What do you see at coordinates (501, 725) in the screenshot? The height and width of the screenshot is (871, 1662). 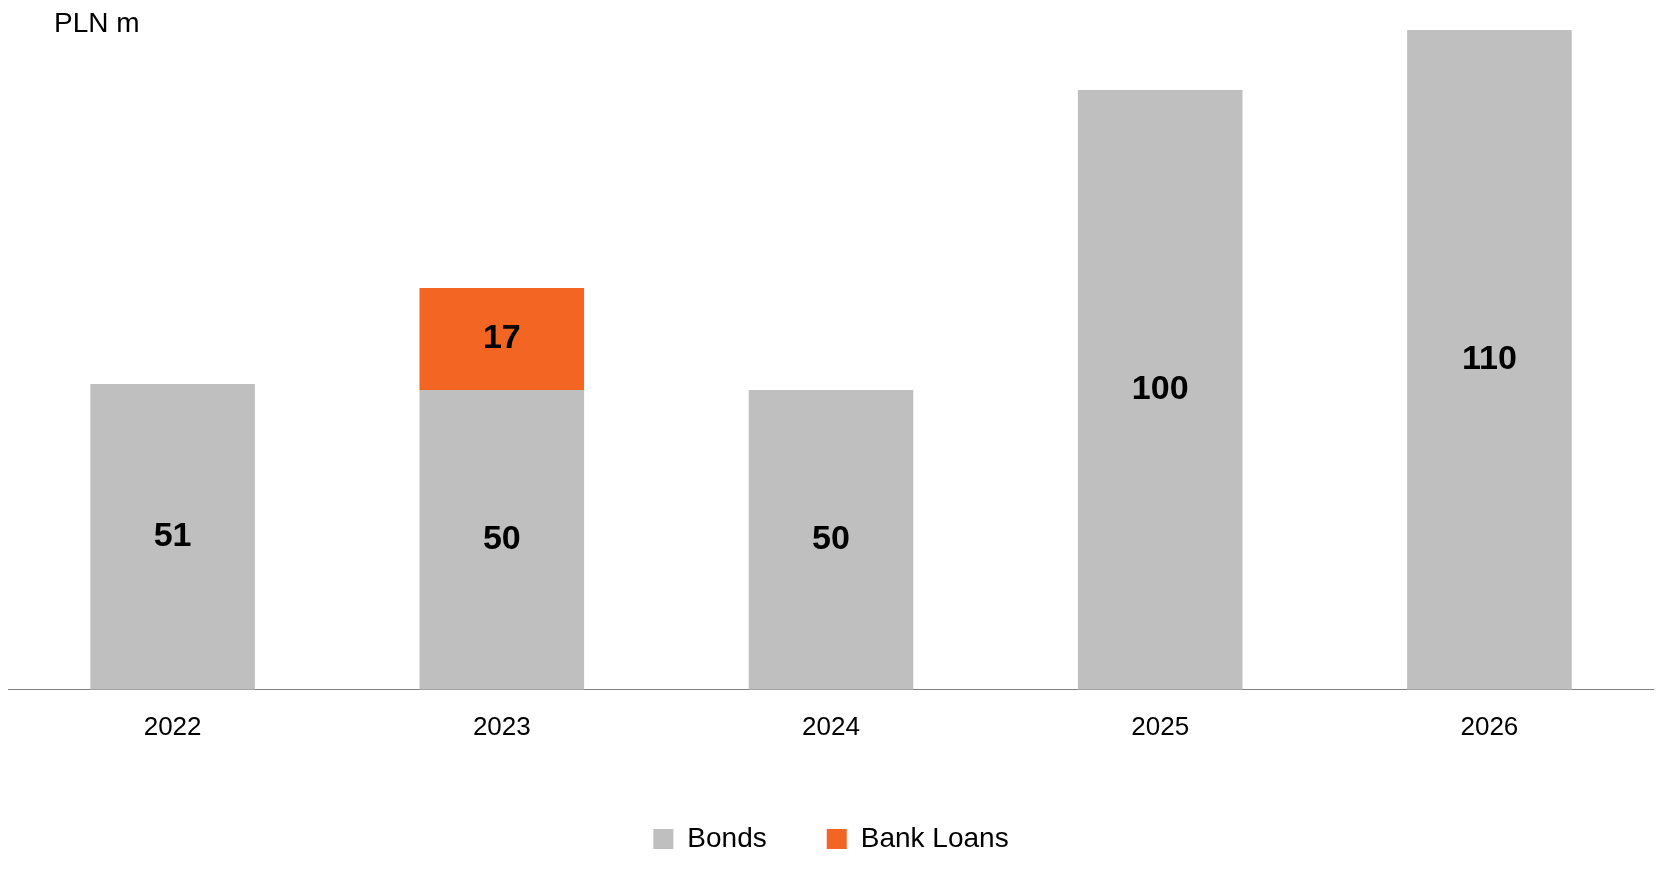 I see `x-tick-label: 2023` at bounding box center [501, 725].